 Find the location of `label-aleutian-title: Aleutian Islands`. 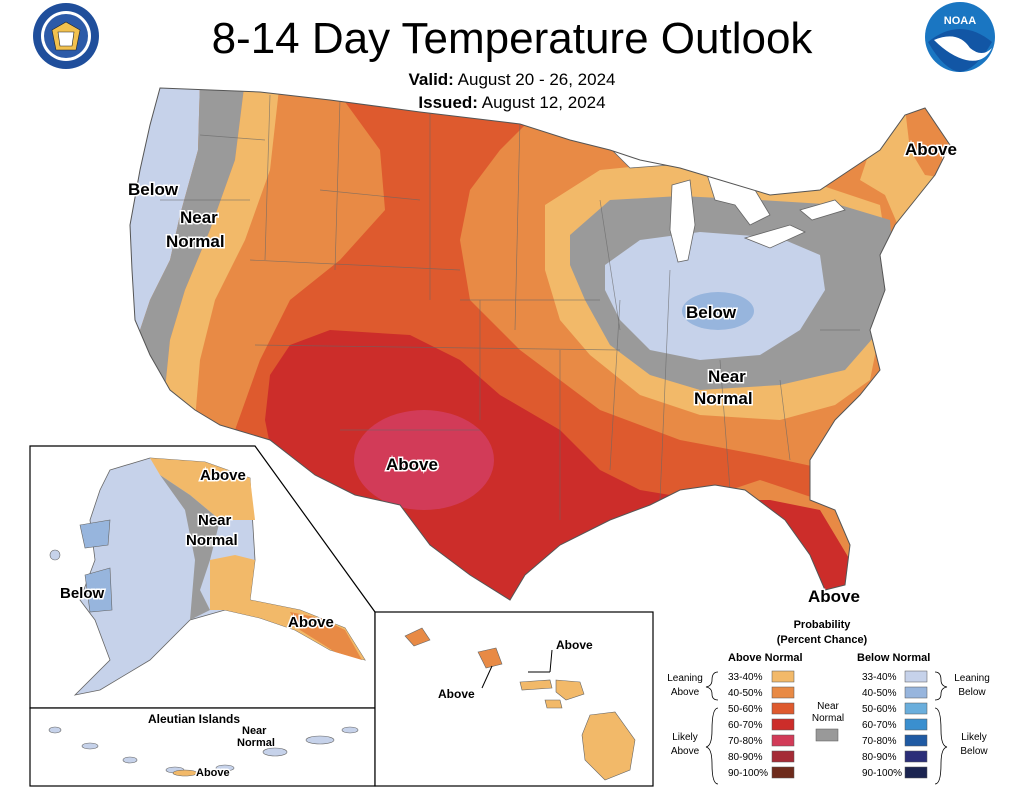

label-aleutian-title: Aleutian Islands is located at coordinates (194, 719).